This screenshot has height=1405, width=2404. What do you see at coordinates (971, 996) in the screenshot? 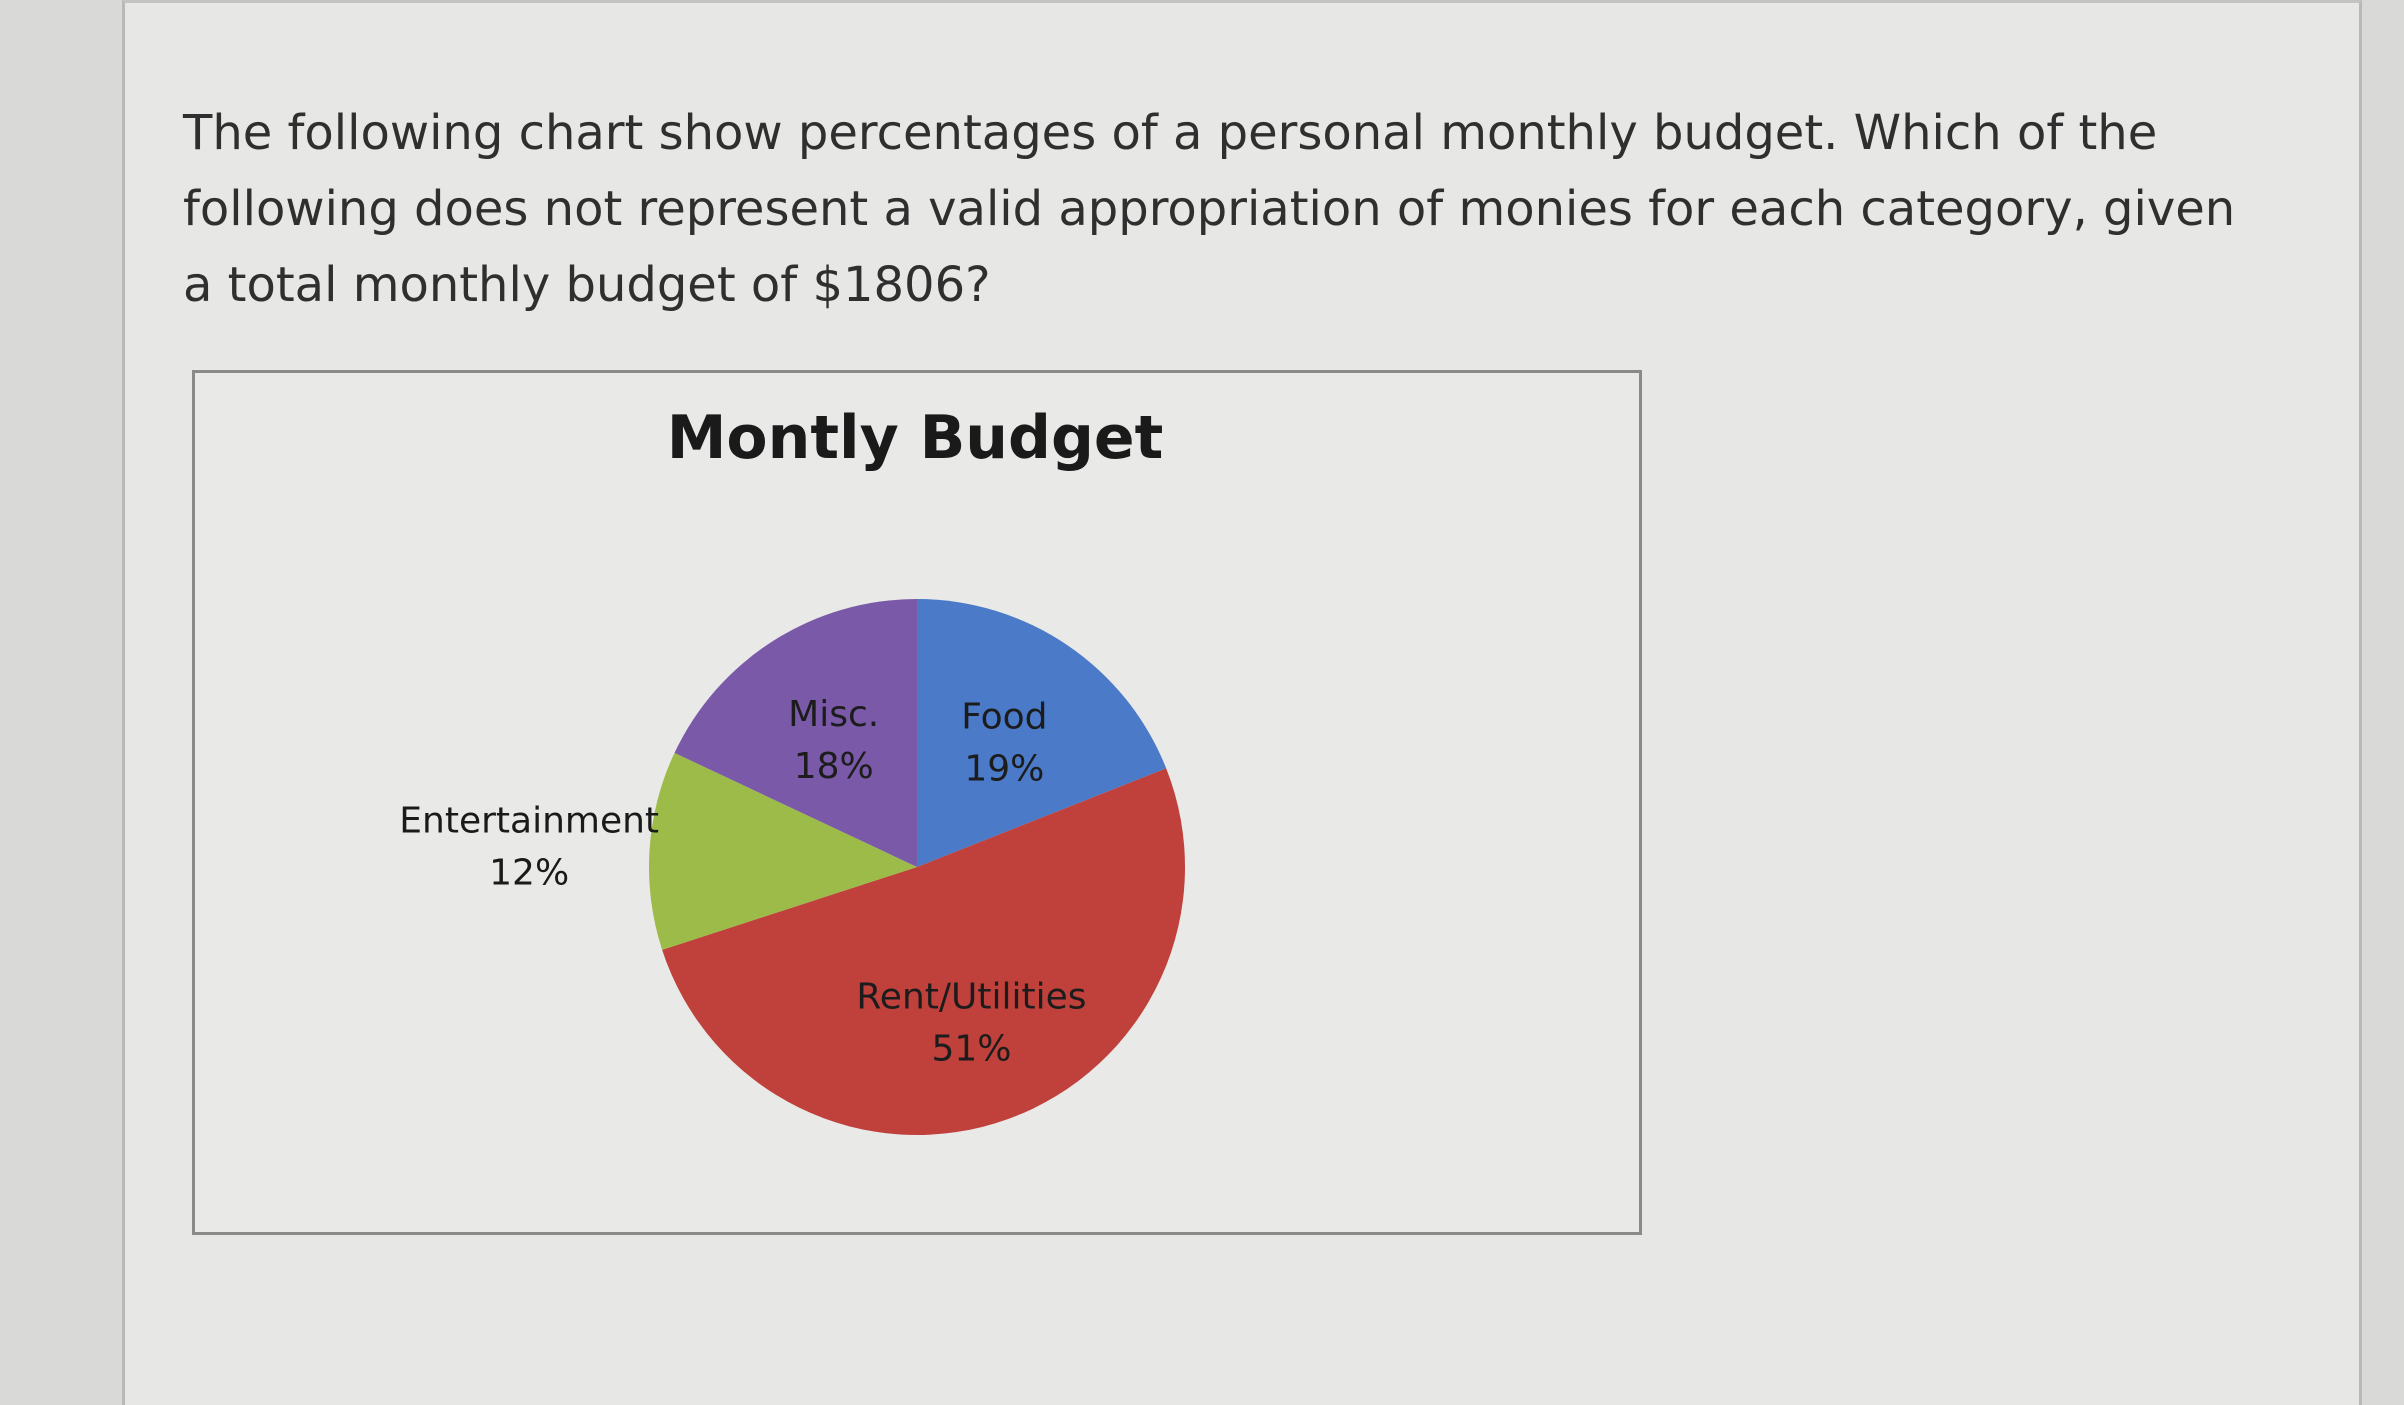
I see `slice-label: Rent/Utilities` at bounding box center [971, 996].